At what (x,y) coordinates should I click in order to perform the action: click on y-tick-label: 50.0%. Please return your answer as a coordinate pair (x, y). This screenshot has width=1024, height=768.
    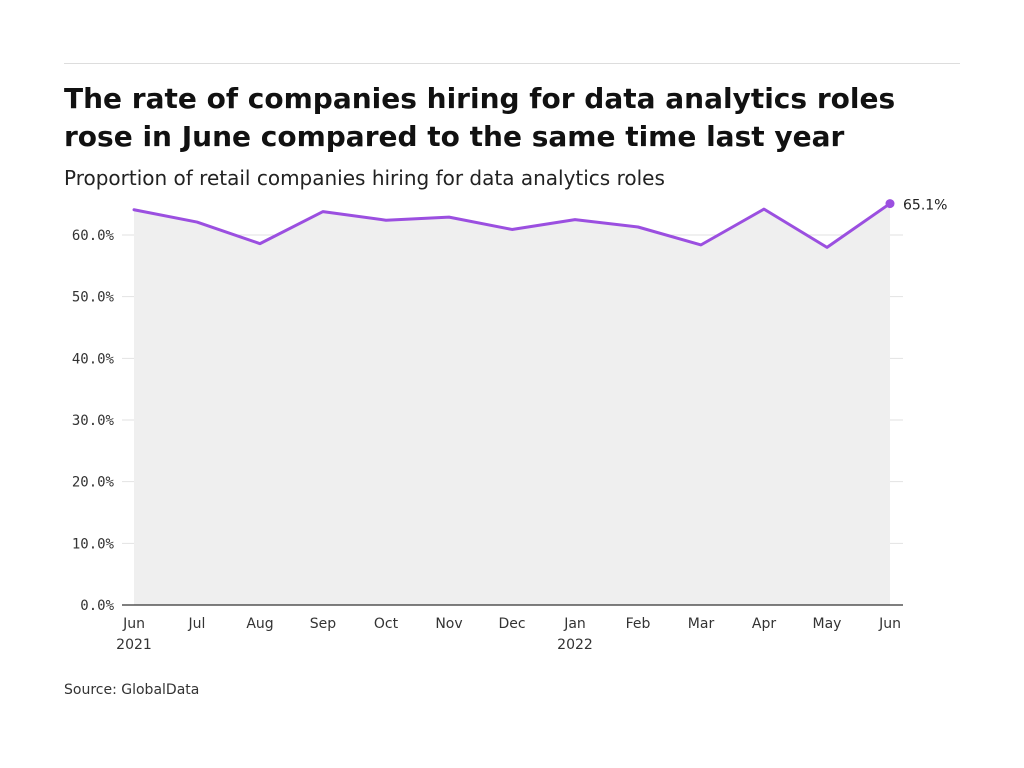
    Looking at the image, I should click on (93, 298).